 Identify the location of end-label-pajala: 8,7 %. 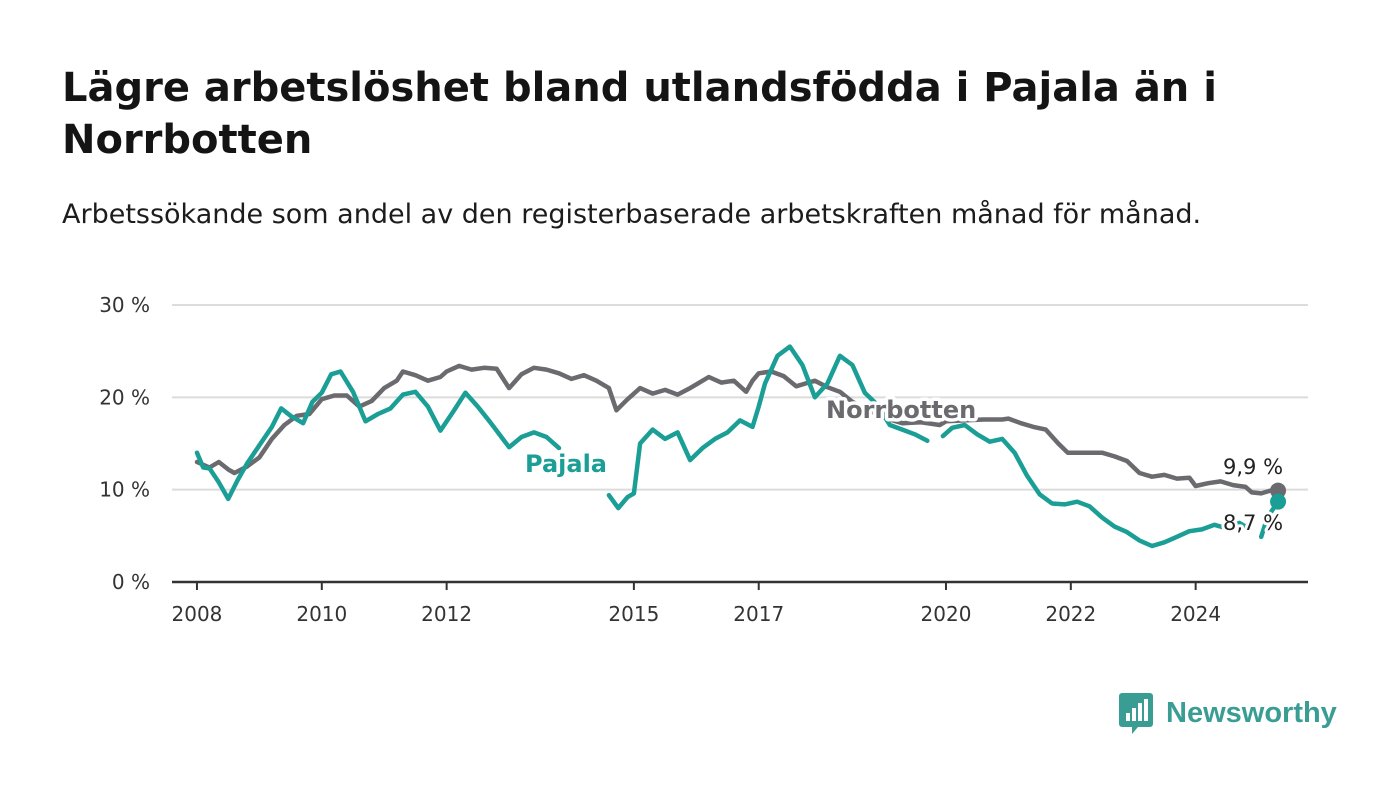
(1253, 523).